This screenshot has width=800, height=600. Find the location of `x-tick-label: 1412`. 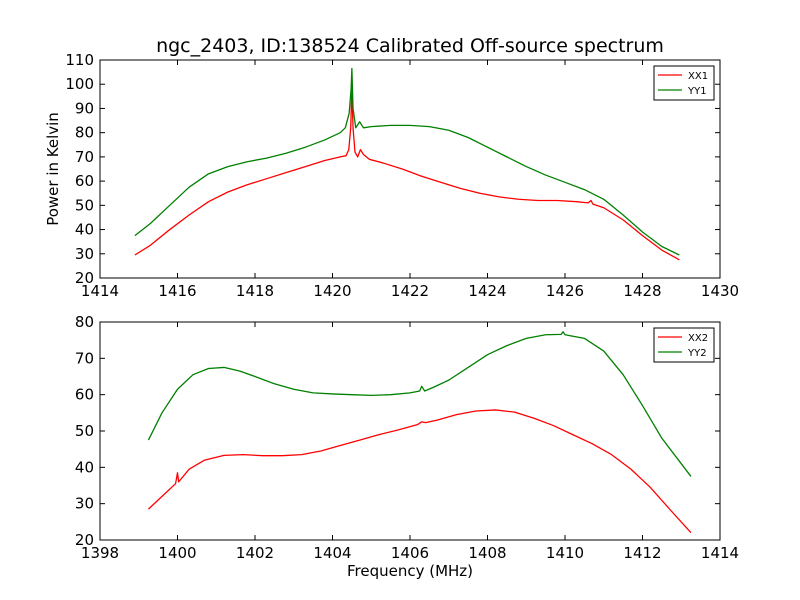

x-tick-label: 1412 is located at coordinates (642, 553).